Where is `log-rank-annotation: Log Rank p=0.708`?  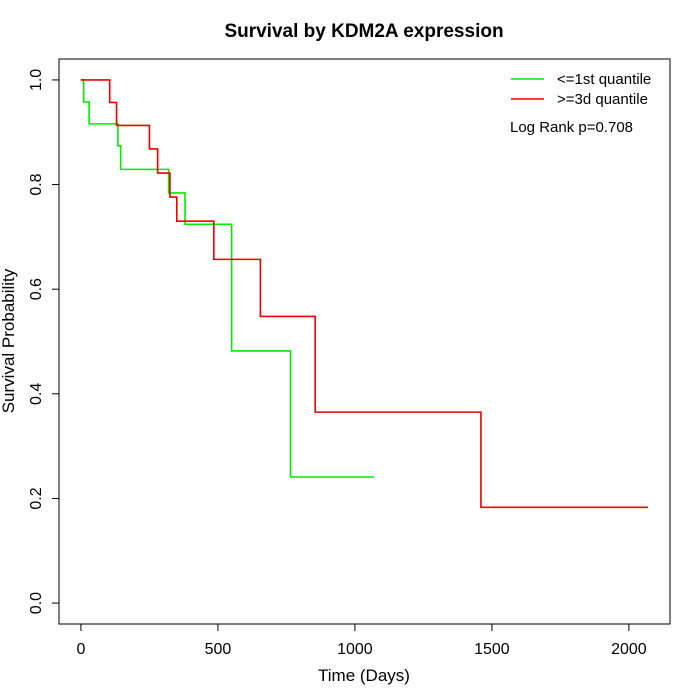 log-rank-annotation: Log Rank p=0.708 is located at coordinates (571, 127).